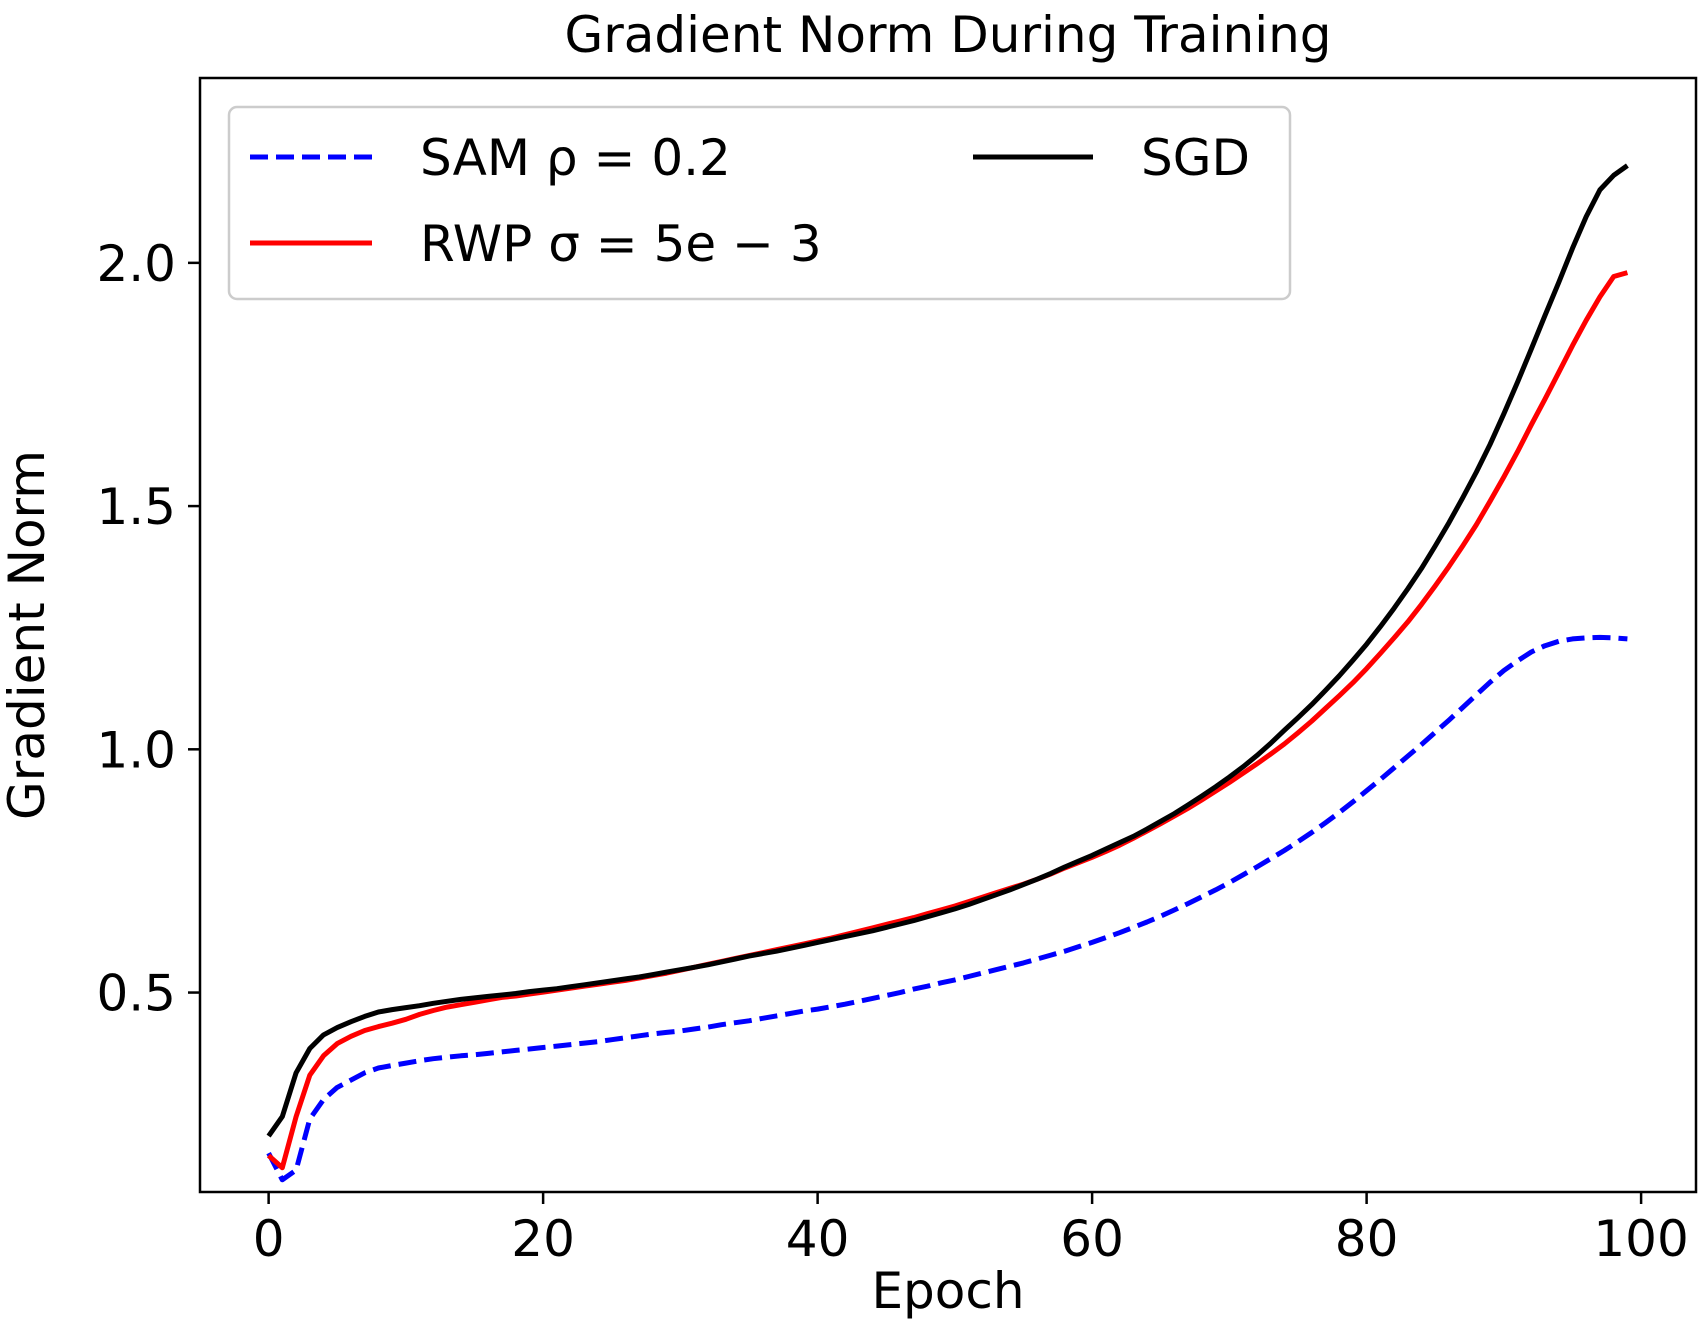 This screenshot has height=1344, width=1698. Describe the element at coordinates (269, 1239) in the screenshot. I see `x-tick-label: 0` at that location.